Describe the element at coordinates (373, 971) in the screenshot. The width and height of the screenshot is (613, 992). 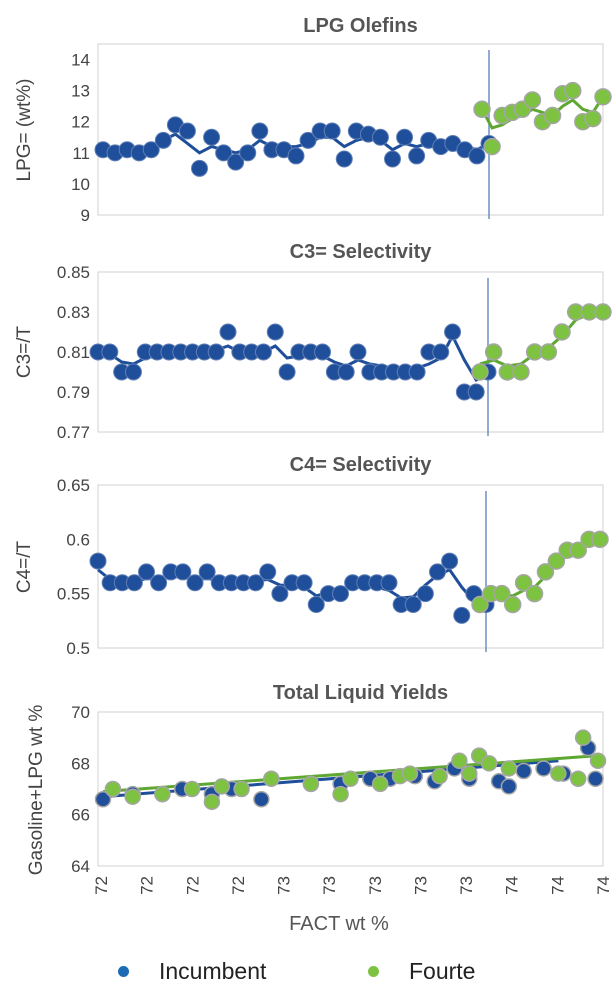
I see `legend-marker-fourte` at that location.